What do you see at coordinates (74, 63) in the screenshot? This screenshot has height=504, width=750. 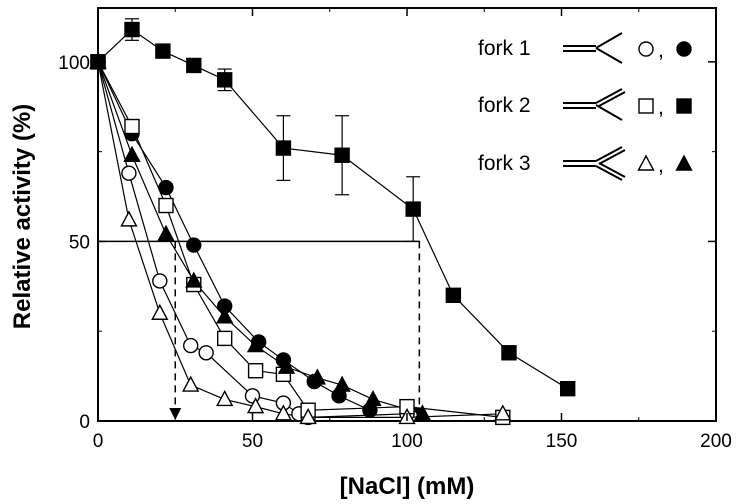 I see `y-tick-label: 100` at bounding box center [74, 63].